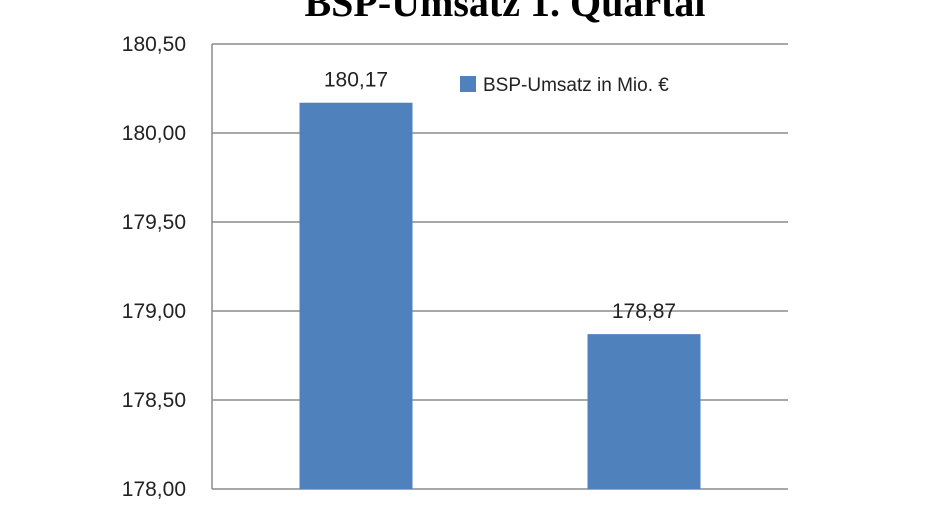  Describe the element at coordinates (154, 489) in the screenshot. I see `y-tick-label: 178,00` at that location.